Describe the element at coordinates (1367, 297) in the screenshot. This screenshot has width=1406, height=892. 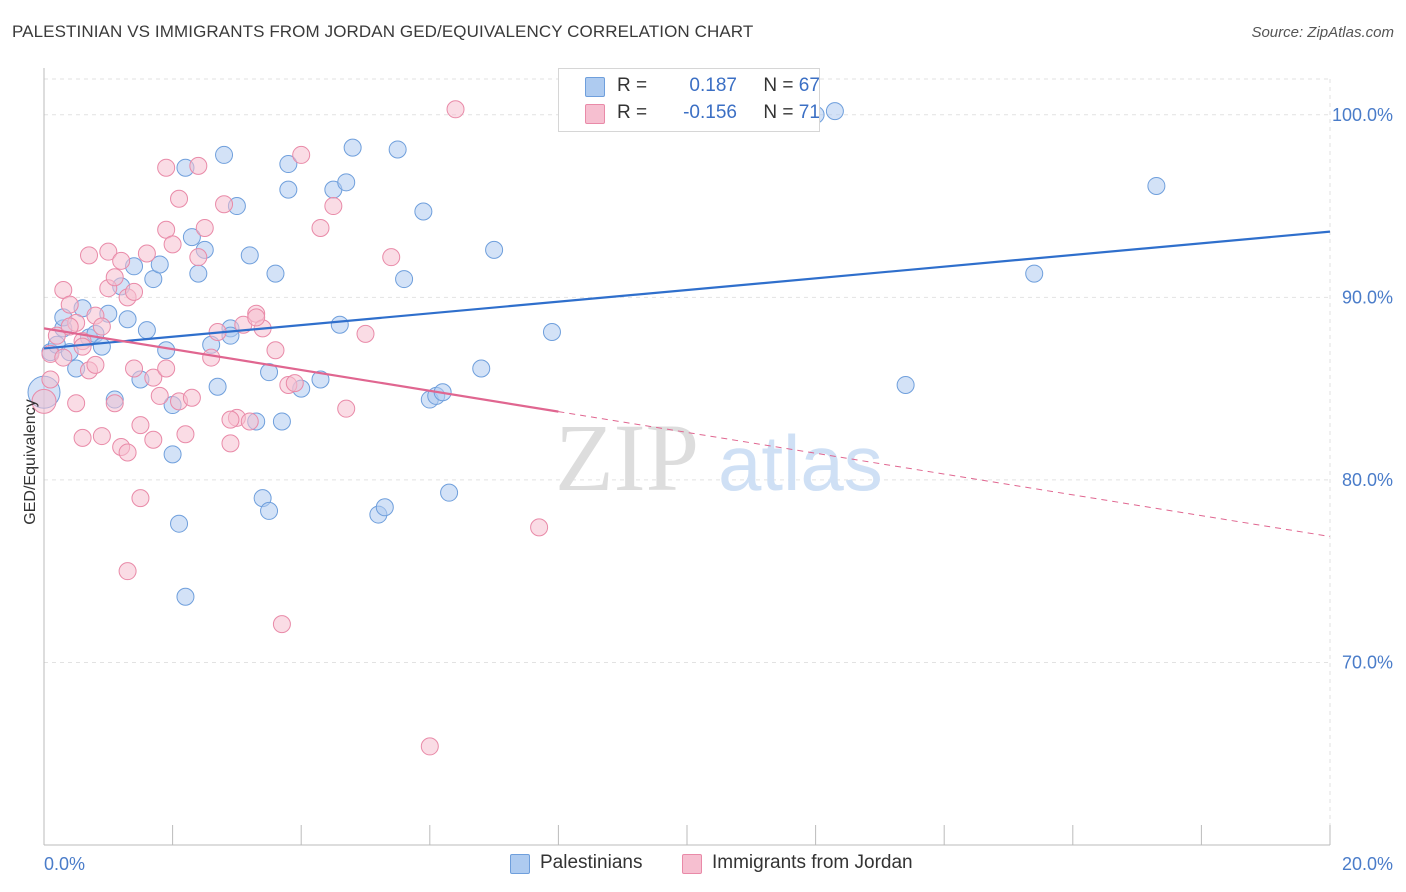
I see `y-tick-label: 90.0%` at that location.